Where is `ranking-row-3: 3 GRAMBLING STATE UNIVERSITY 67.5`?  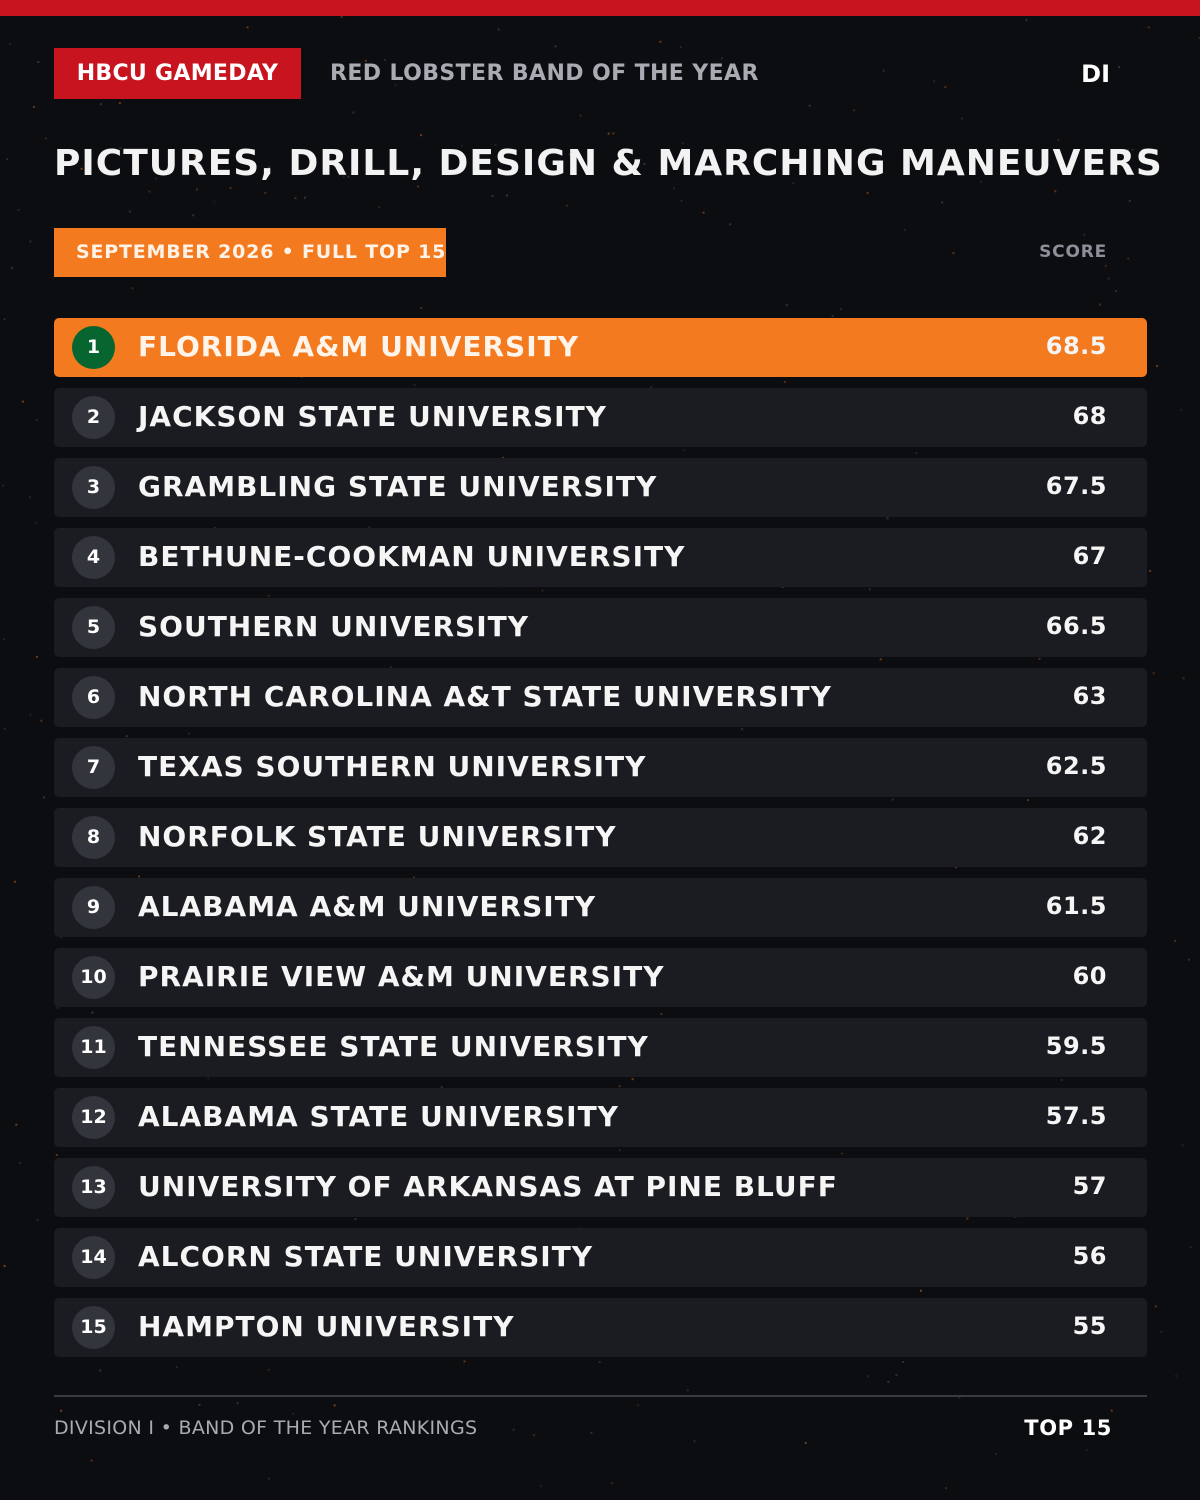 ranking-row-3: 3 GRAMBLING STATE UNIVERSITY 67.5 is located at coordinates (600, 487).